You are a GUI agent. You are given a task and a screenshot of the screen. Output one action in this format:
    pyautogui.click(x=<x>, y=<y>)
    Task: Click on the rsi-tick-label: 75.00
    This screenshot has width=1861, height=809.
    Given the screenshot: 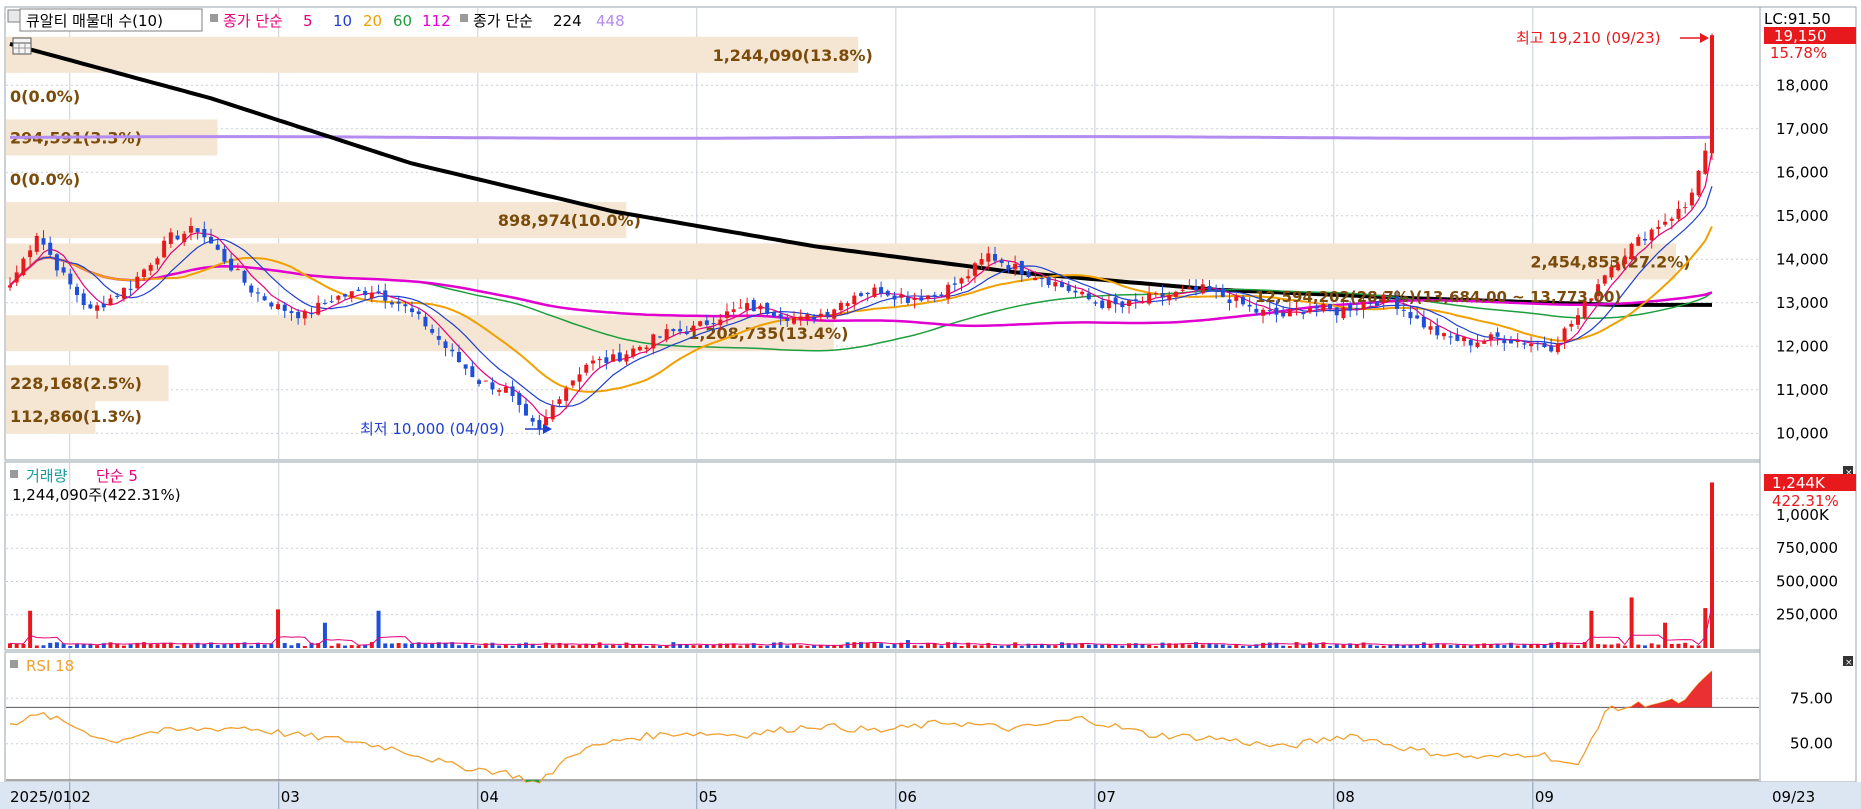 What is the action you would take?
    pyautogui.click(x=1811, y=698)
    